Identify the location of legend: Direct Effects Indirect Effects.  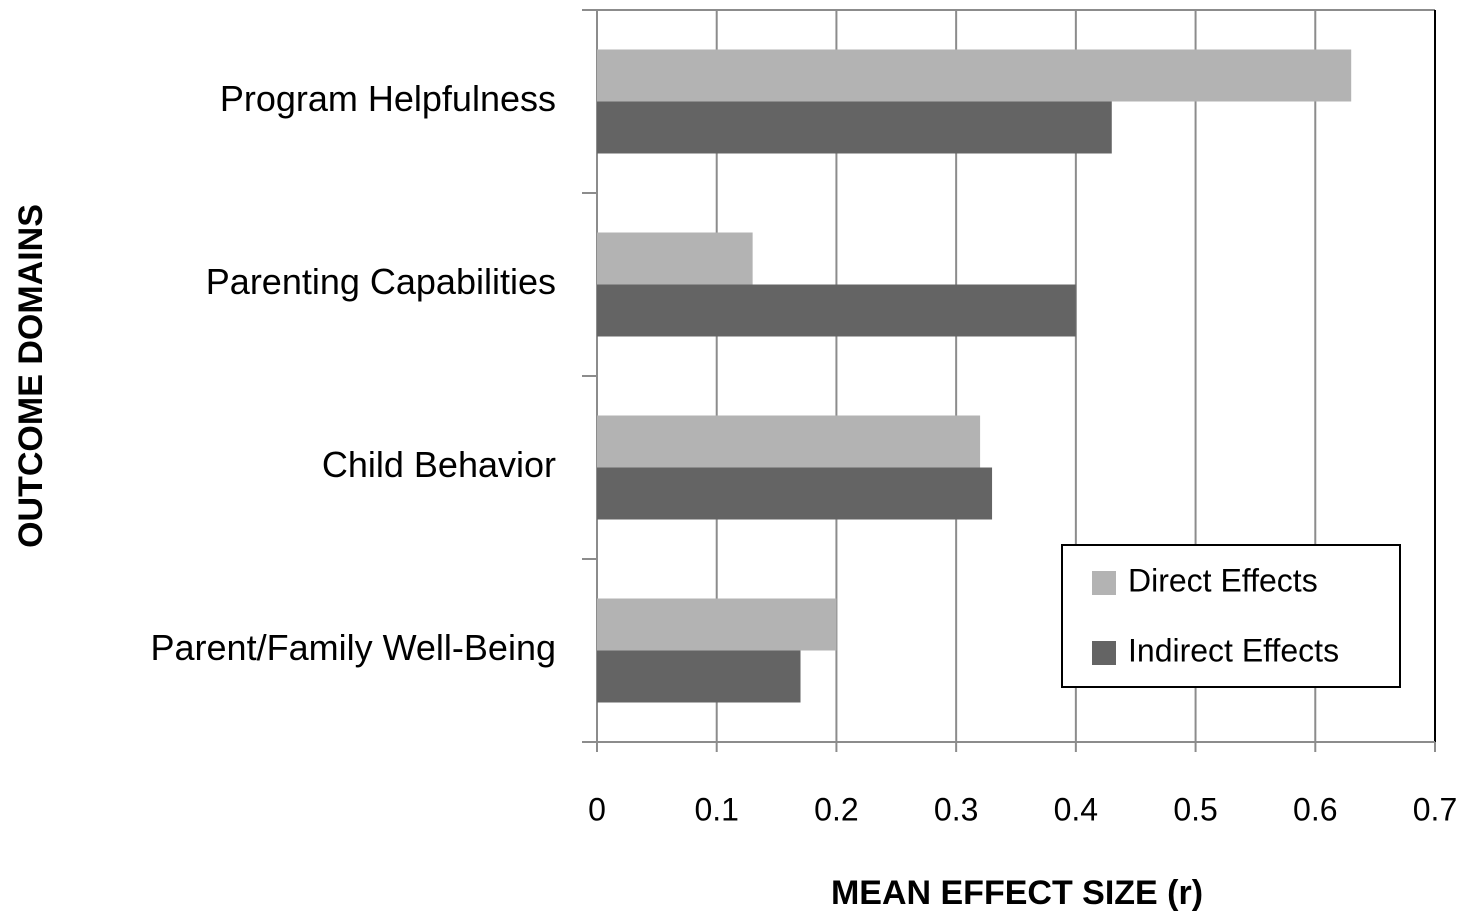
(1231, 616).